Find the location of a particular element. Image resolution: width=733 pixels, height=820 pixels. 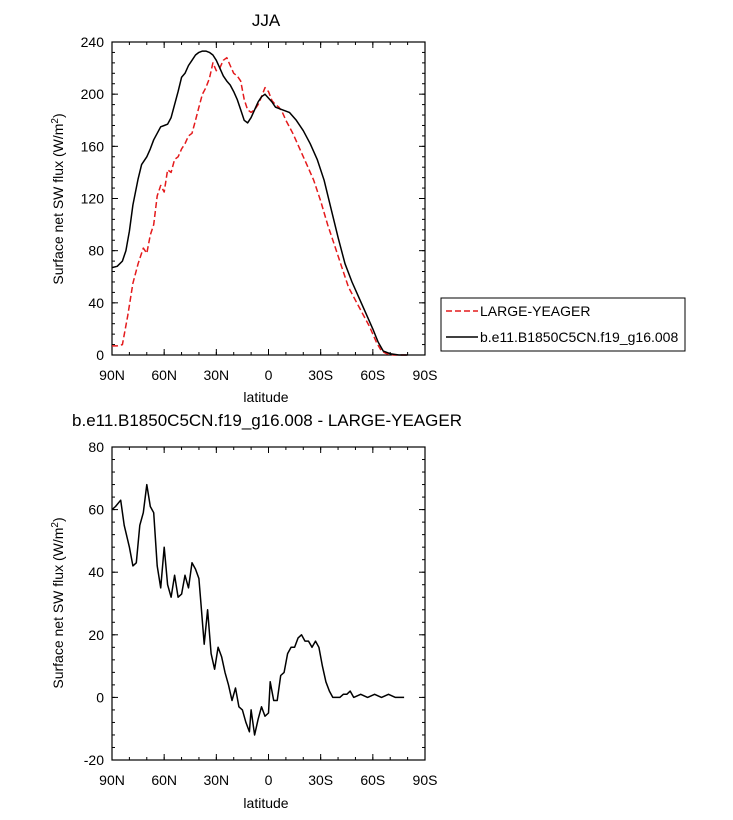

y-tick-label: 160 is located at coordinates (93, 146).